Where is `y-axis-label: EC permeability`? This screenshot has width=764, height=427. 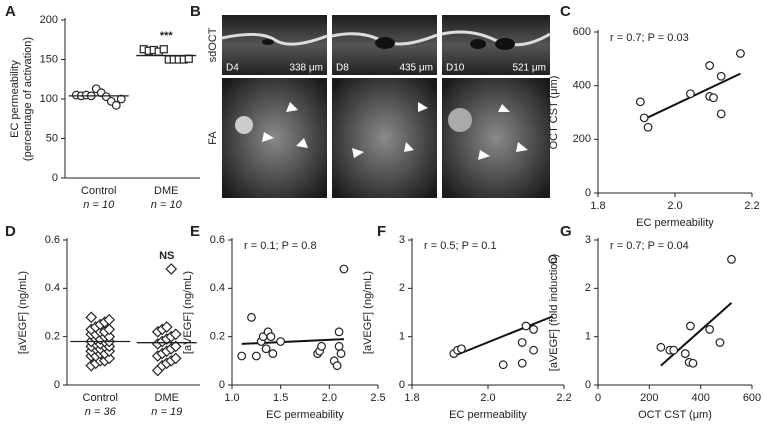
y-axis-label: EC permeability is located at coordinates (15, 99).